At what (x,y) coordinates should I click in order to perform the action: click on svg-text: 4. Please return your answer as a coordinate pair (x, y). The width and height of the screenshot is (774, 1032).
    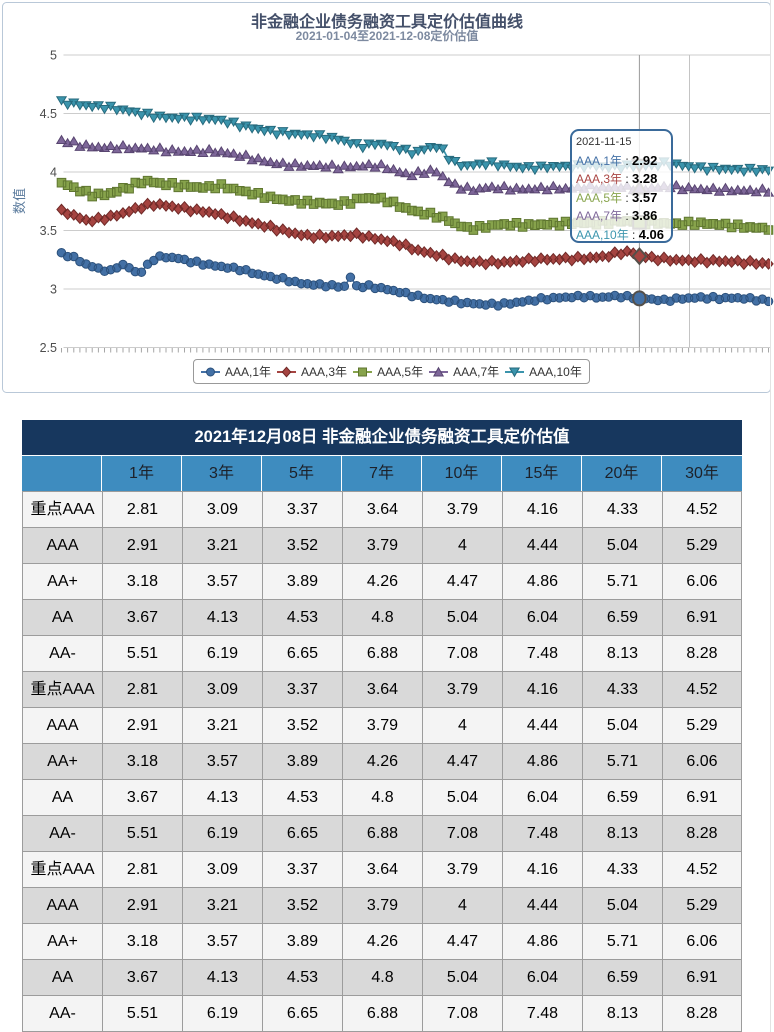
    Looking at the image, I should click on (53, 173).